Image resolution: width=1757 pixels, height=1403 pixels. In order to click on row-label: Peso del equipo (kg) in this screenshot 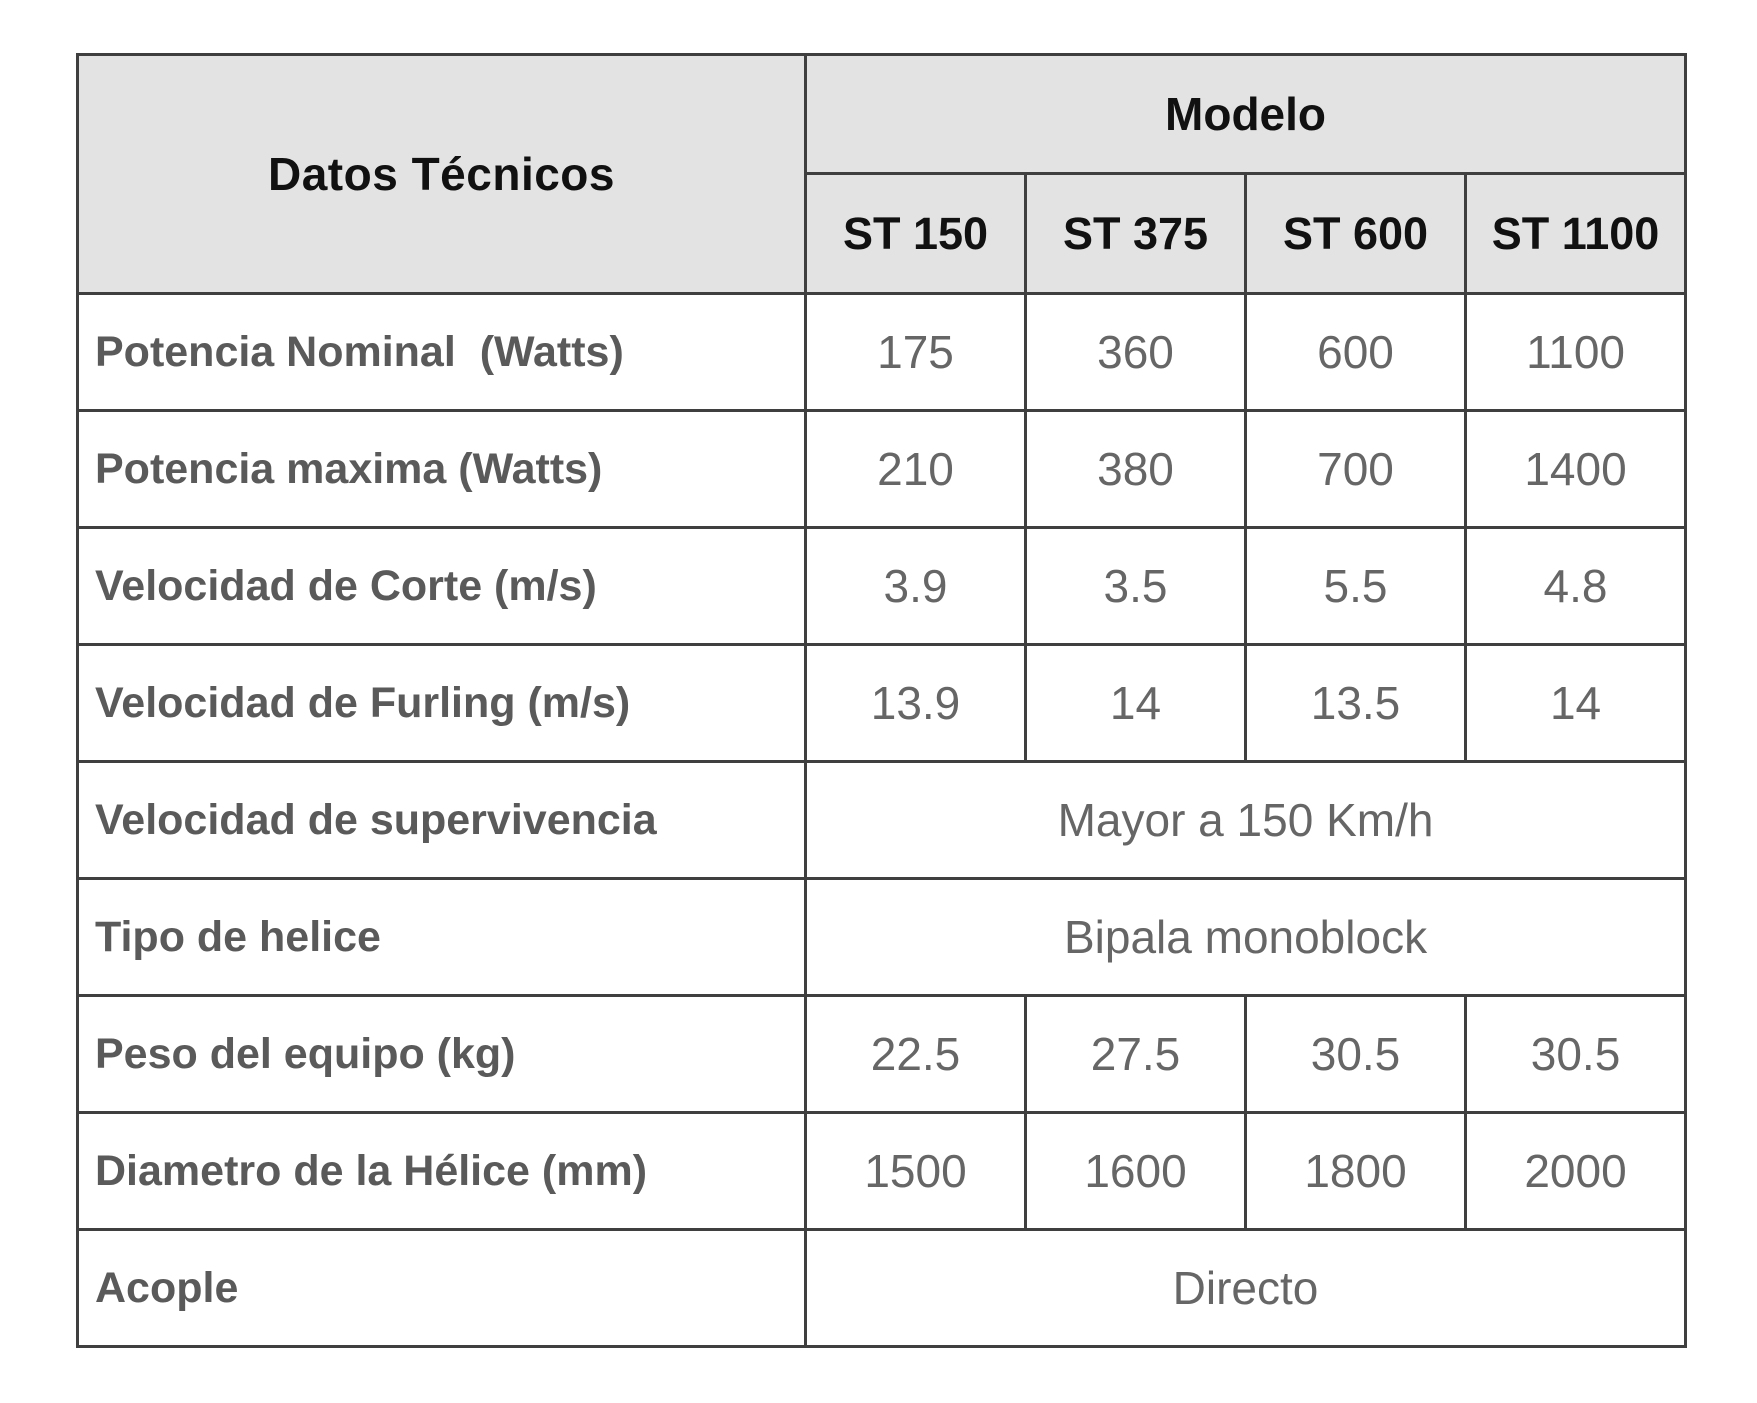, I will do `click(441, 1054)`.